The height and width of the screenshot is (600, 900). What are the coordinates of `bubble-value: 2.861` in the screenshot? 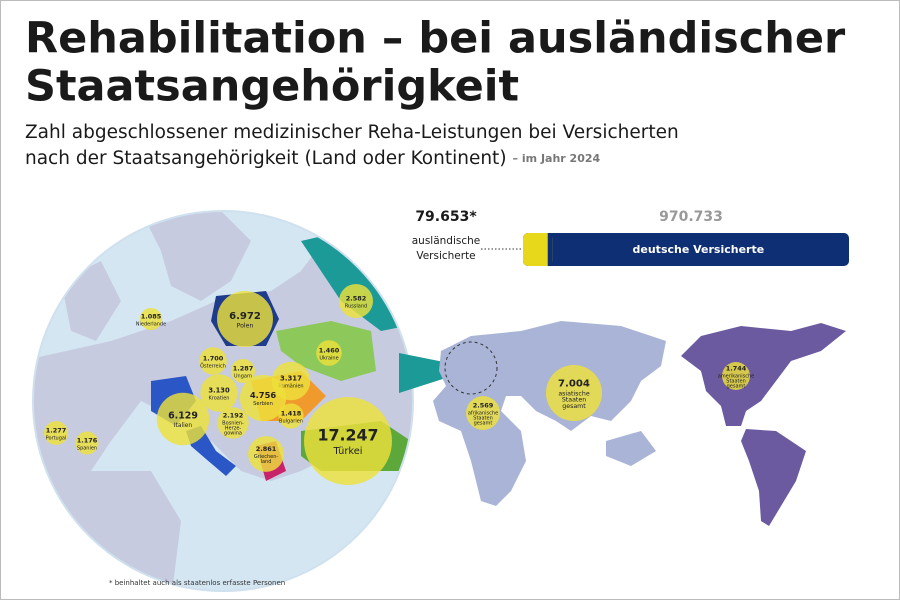 It's located at (266, 449).